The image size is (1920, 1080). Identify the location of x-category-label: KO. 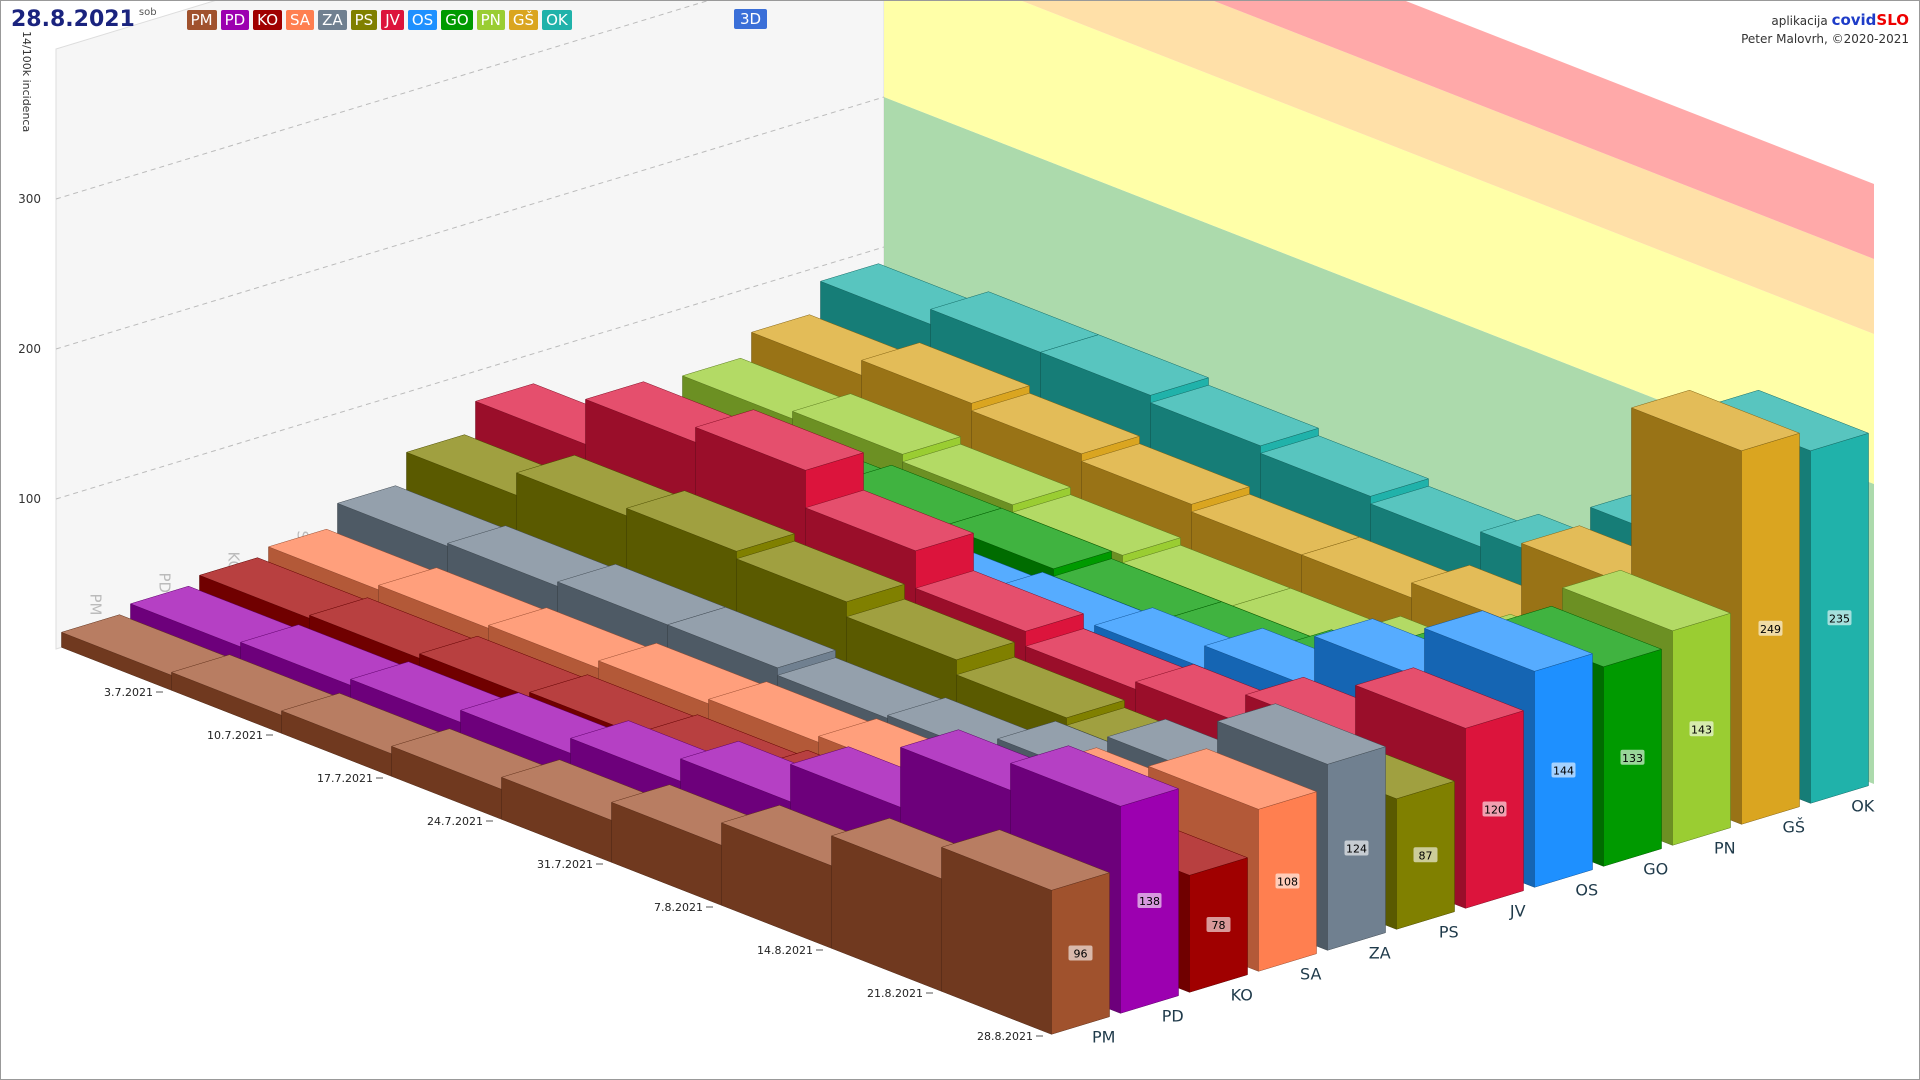
(1242, 994).